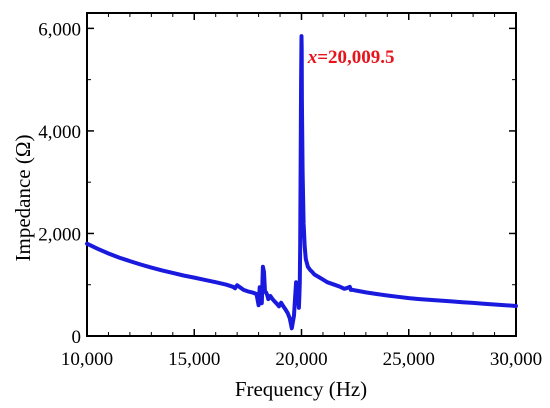 The image size is (550, 408). I want to click on annotation-variable: x, so click(312, 57).